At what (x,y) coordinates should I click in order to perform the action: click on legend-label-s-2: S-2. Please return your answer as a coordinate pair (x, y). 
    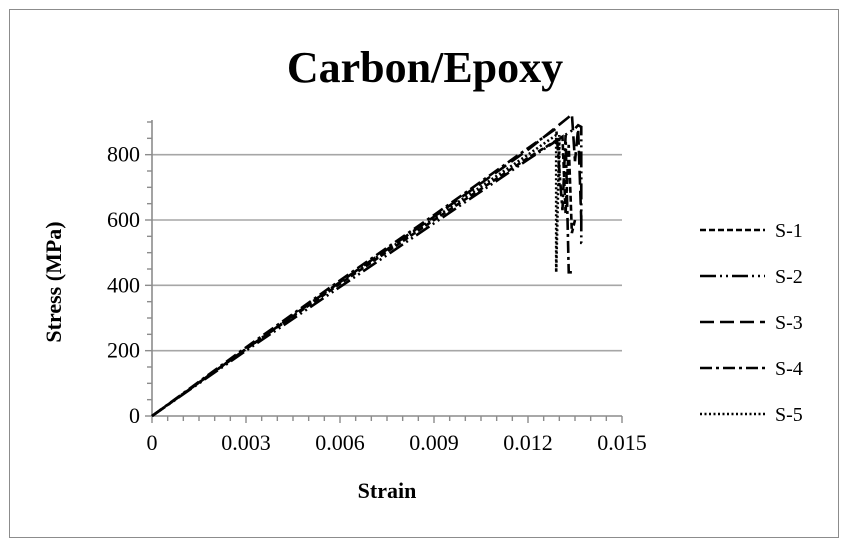
    Looking at the image, I should click on (789, 277).